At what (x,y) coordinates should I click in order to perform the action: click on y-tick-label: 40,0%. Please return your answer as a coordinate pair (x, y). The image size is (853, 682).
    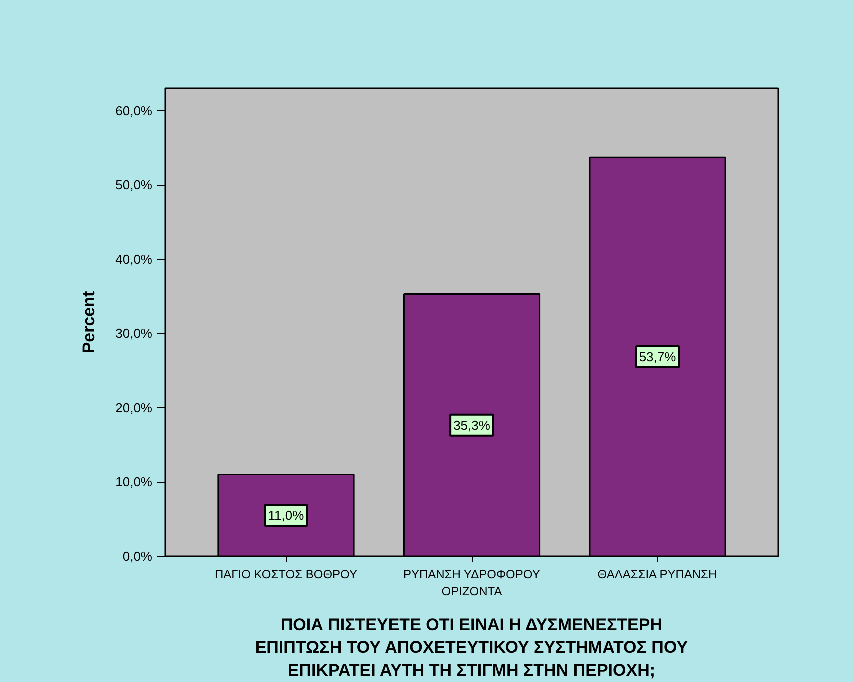
    Looking at the image, I should click on (134, 259).